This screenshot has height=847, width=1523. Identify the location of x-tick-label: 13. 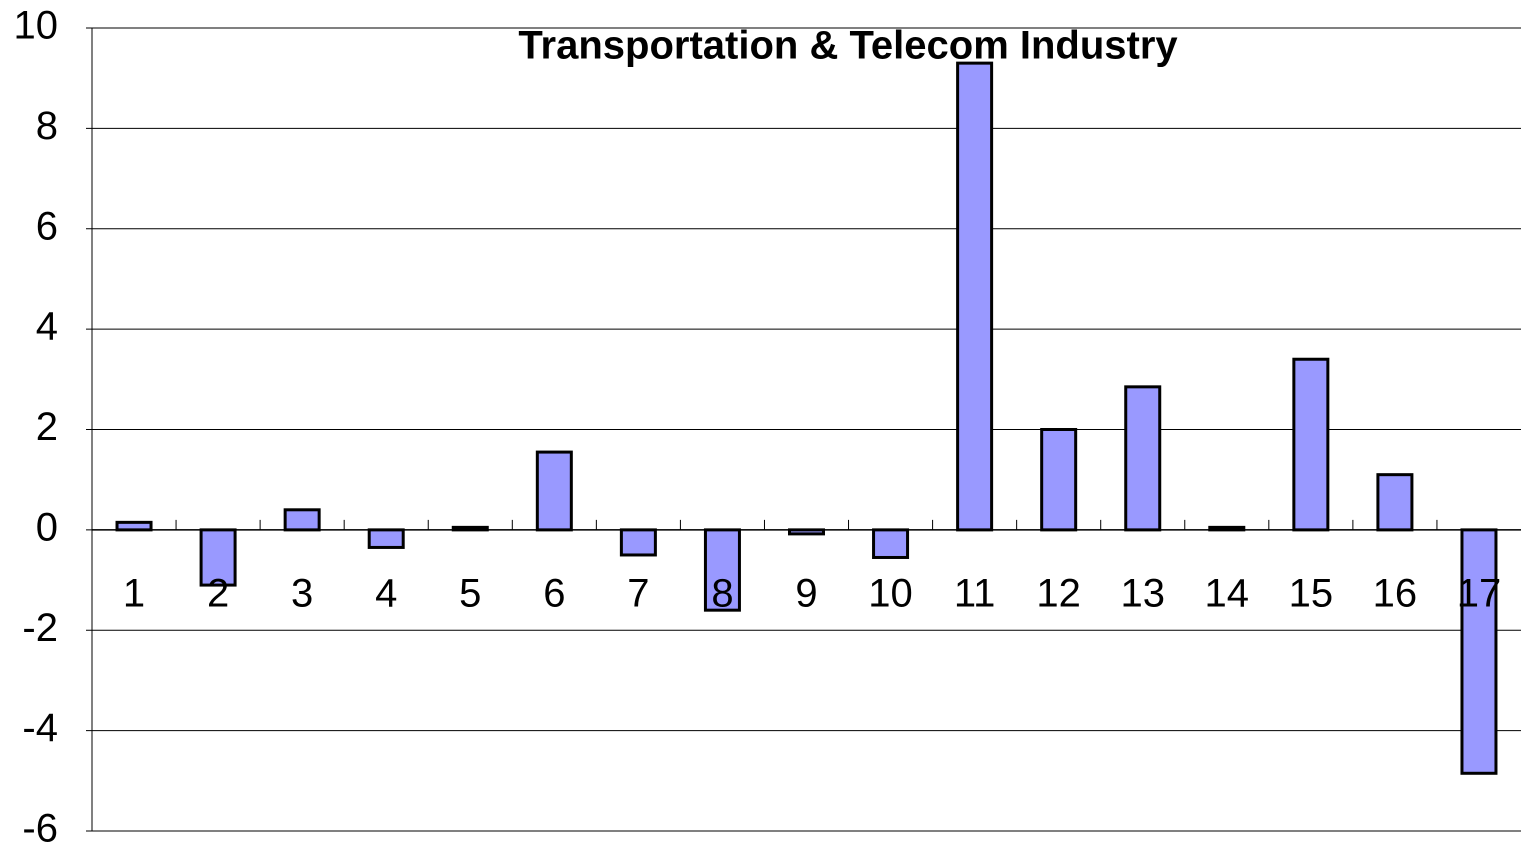
(1142, 594).